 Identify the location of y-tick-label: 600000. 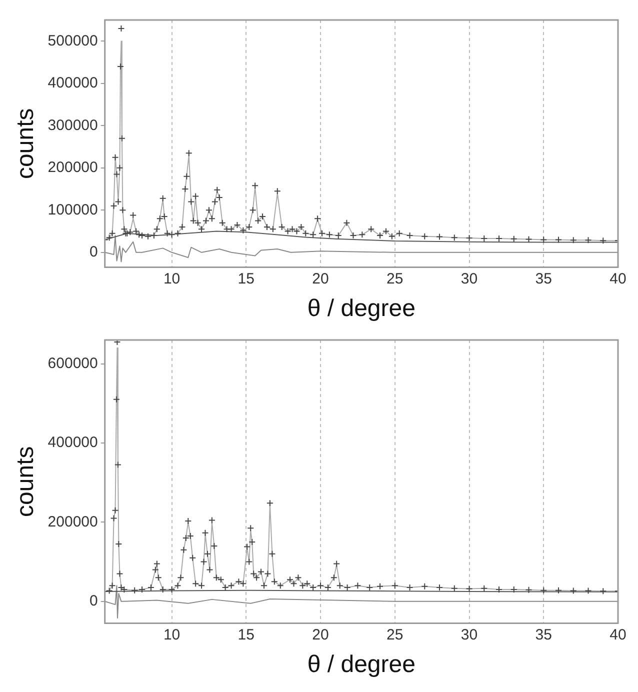
(73, 363).